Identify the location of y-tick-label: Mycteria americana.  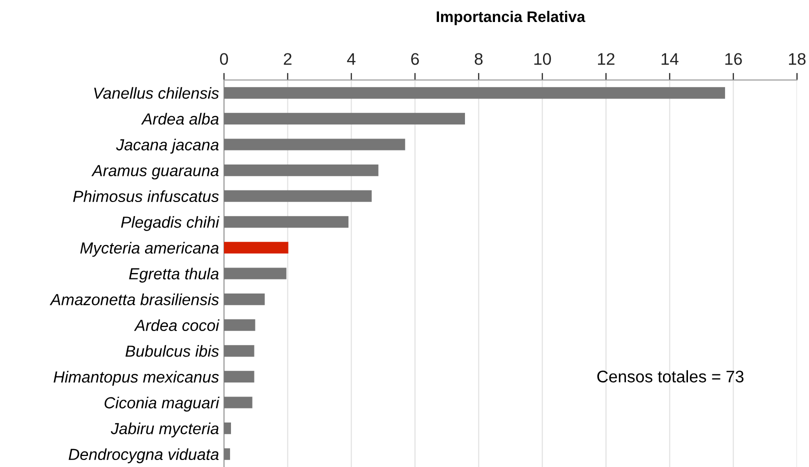
(149, 249).